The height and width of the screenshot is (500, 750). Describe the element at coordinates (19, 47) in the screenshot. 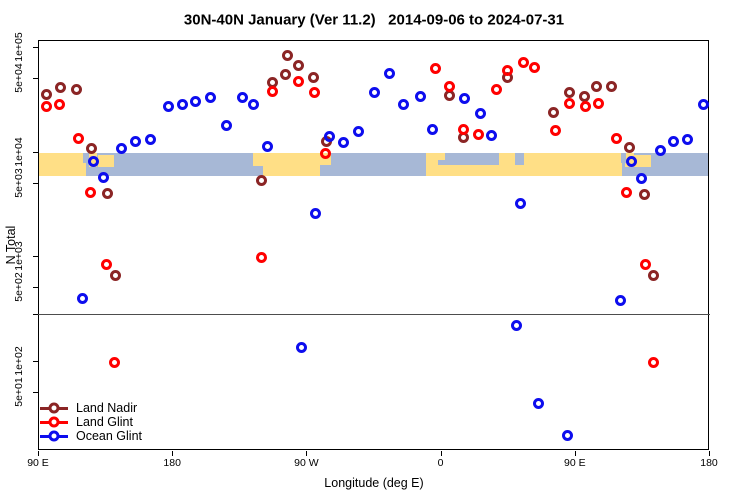

I see `y-tick-label: 1e+05` at that location.